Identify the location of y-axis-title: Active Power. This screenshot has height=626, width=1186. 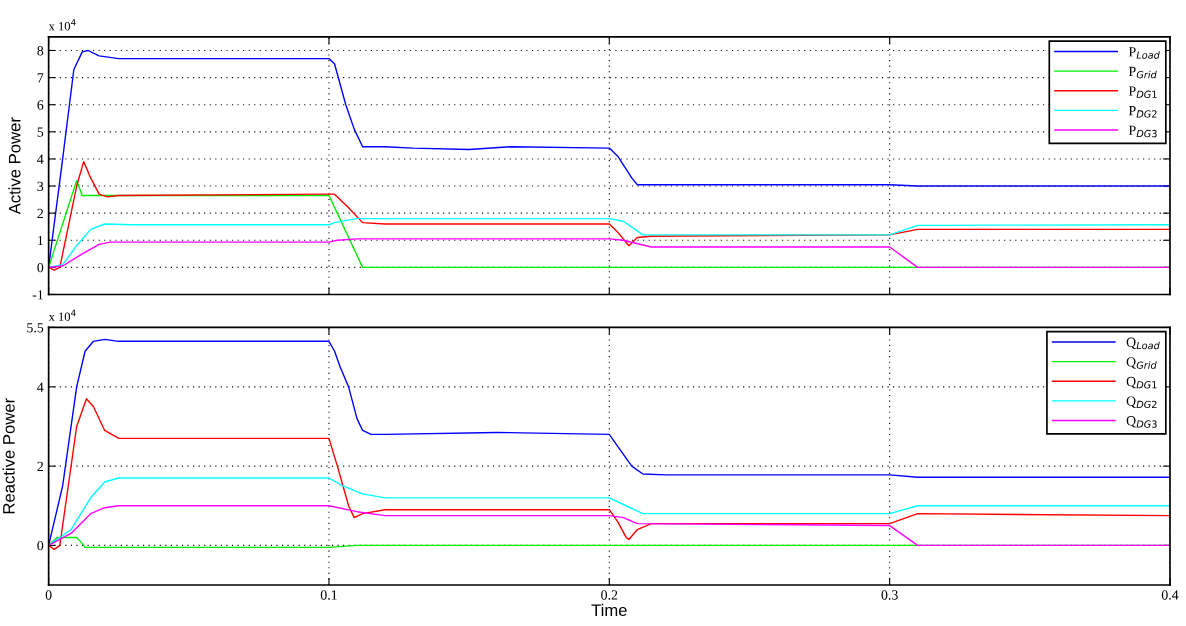
(14, 166).